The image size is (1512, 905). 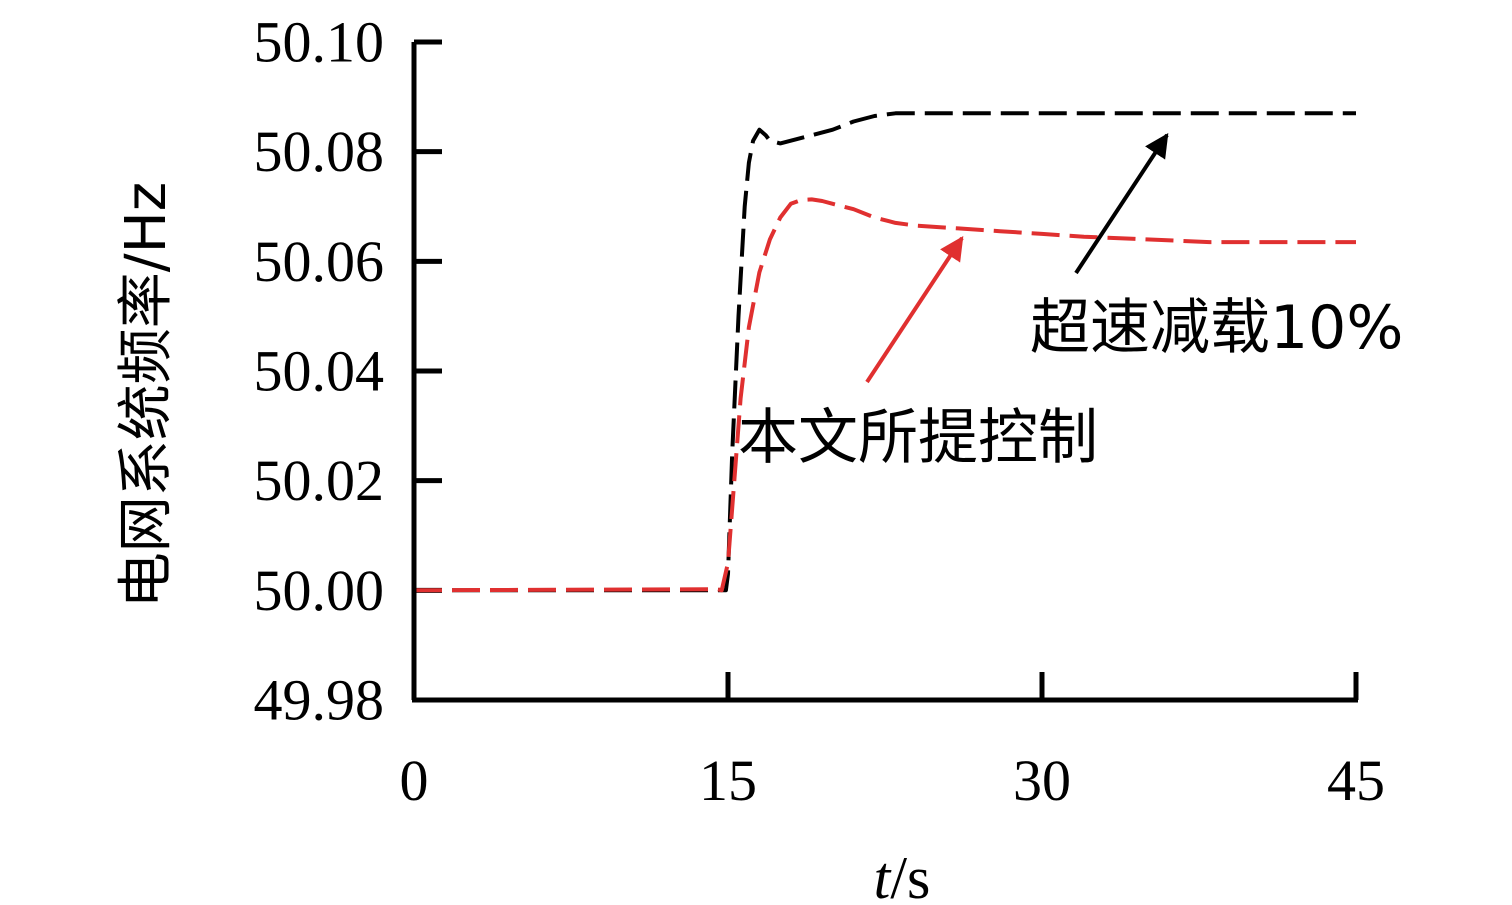 What do you see at coordinates (1121, 203) in the screenshot?
I see `annotation-arrow-black` at bounding box center [1121, 203].